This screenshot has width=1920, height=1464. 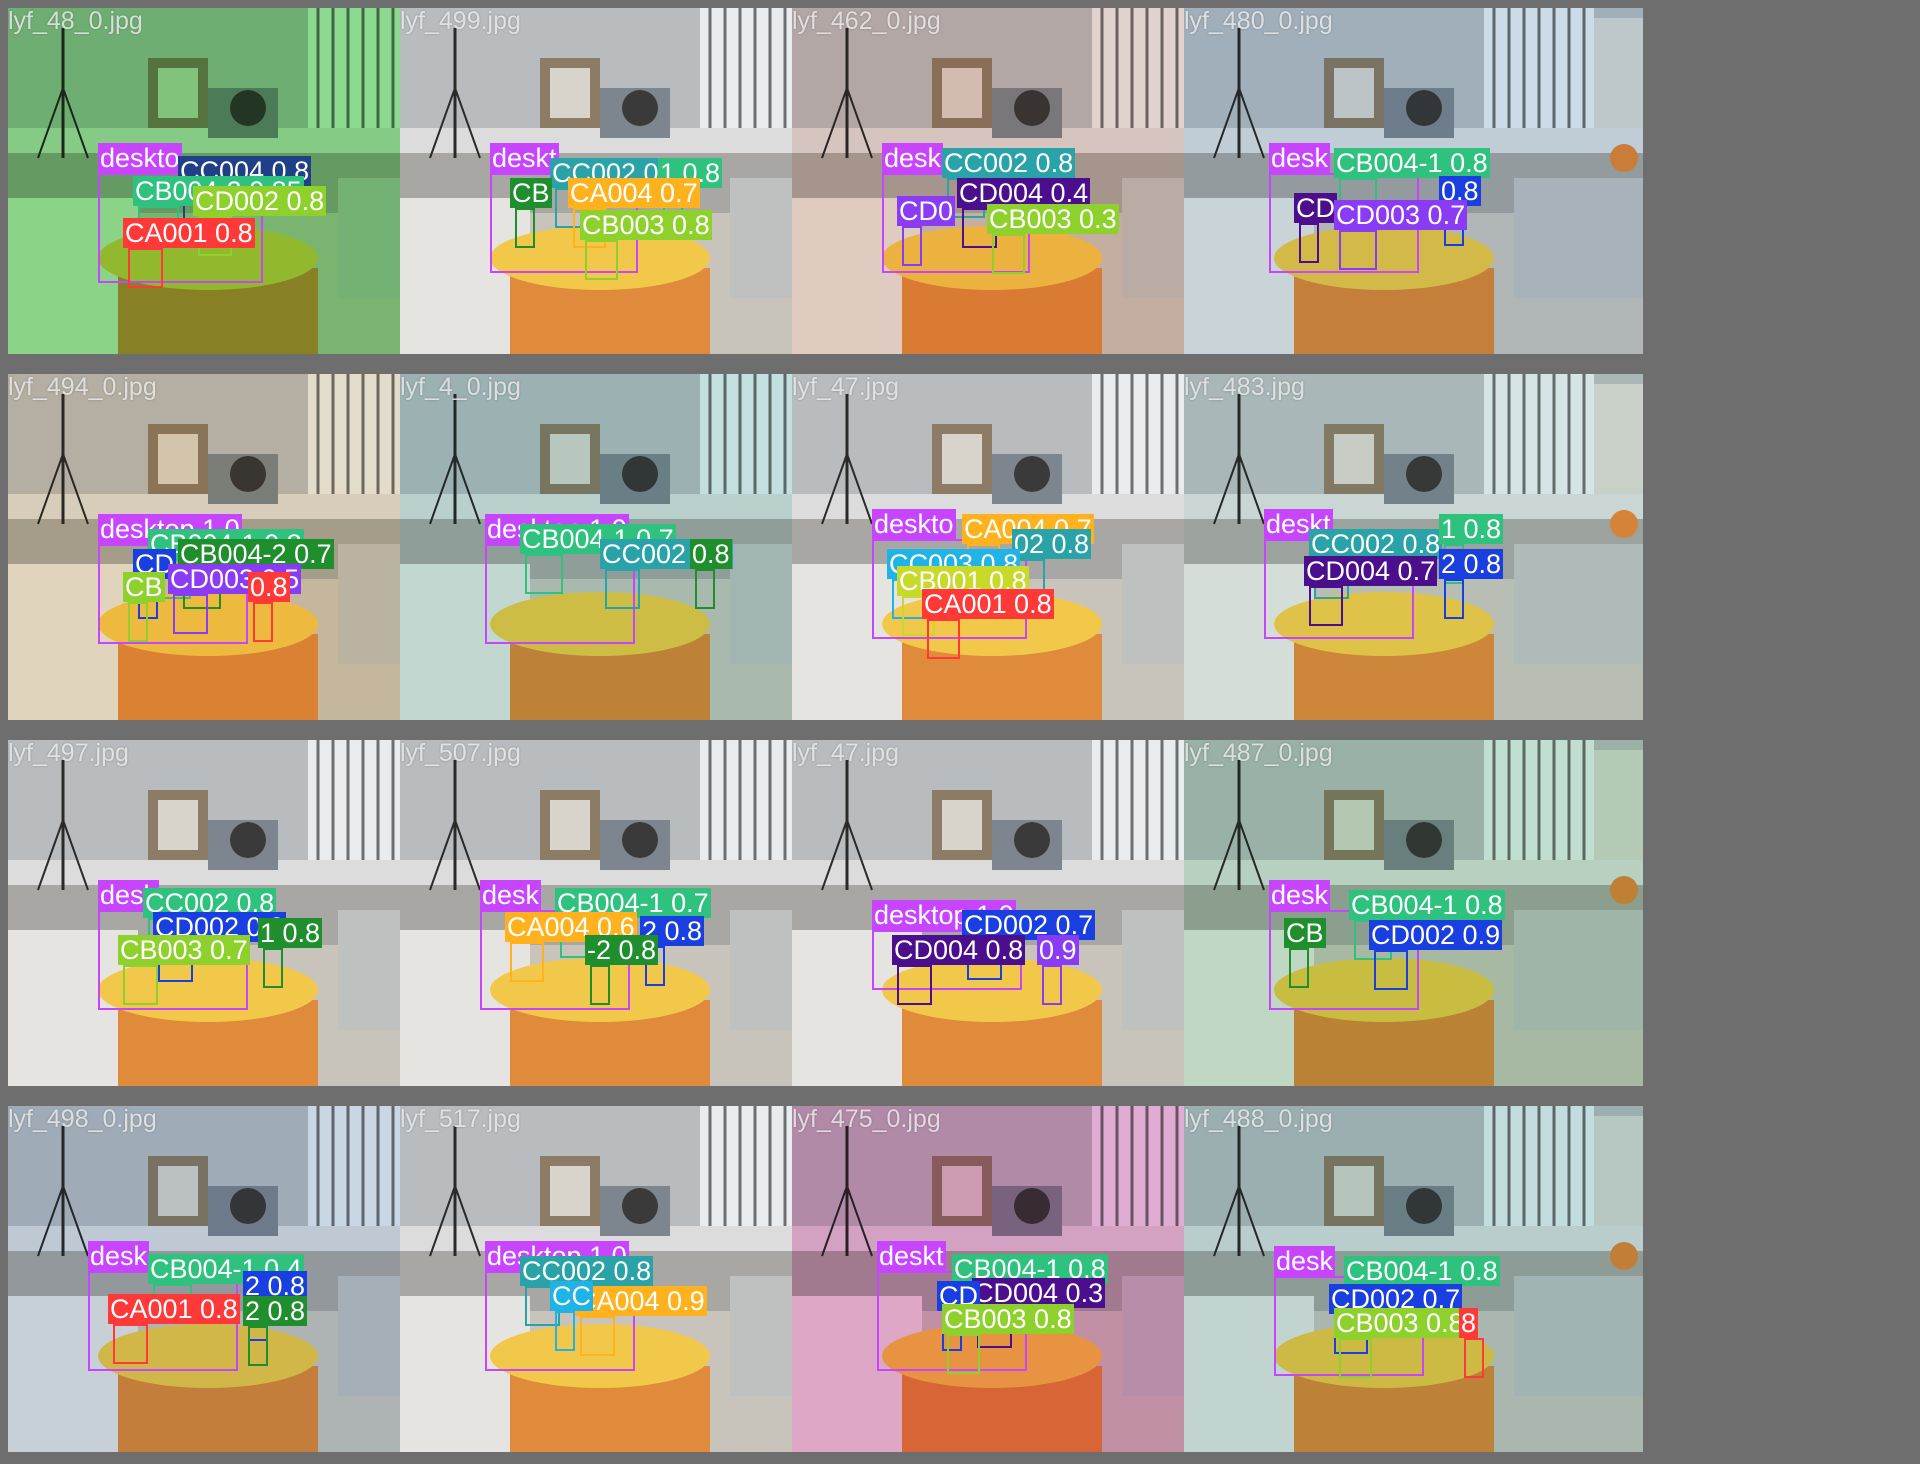 I want to click on detection-label: CC, so click(x=571, y=1296).